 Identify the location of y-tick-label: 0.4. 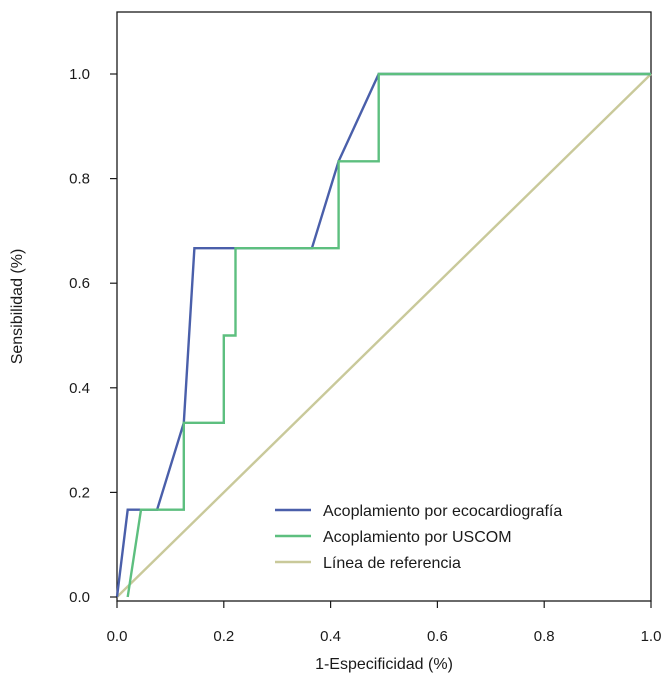
(79, 388).